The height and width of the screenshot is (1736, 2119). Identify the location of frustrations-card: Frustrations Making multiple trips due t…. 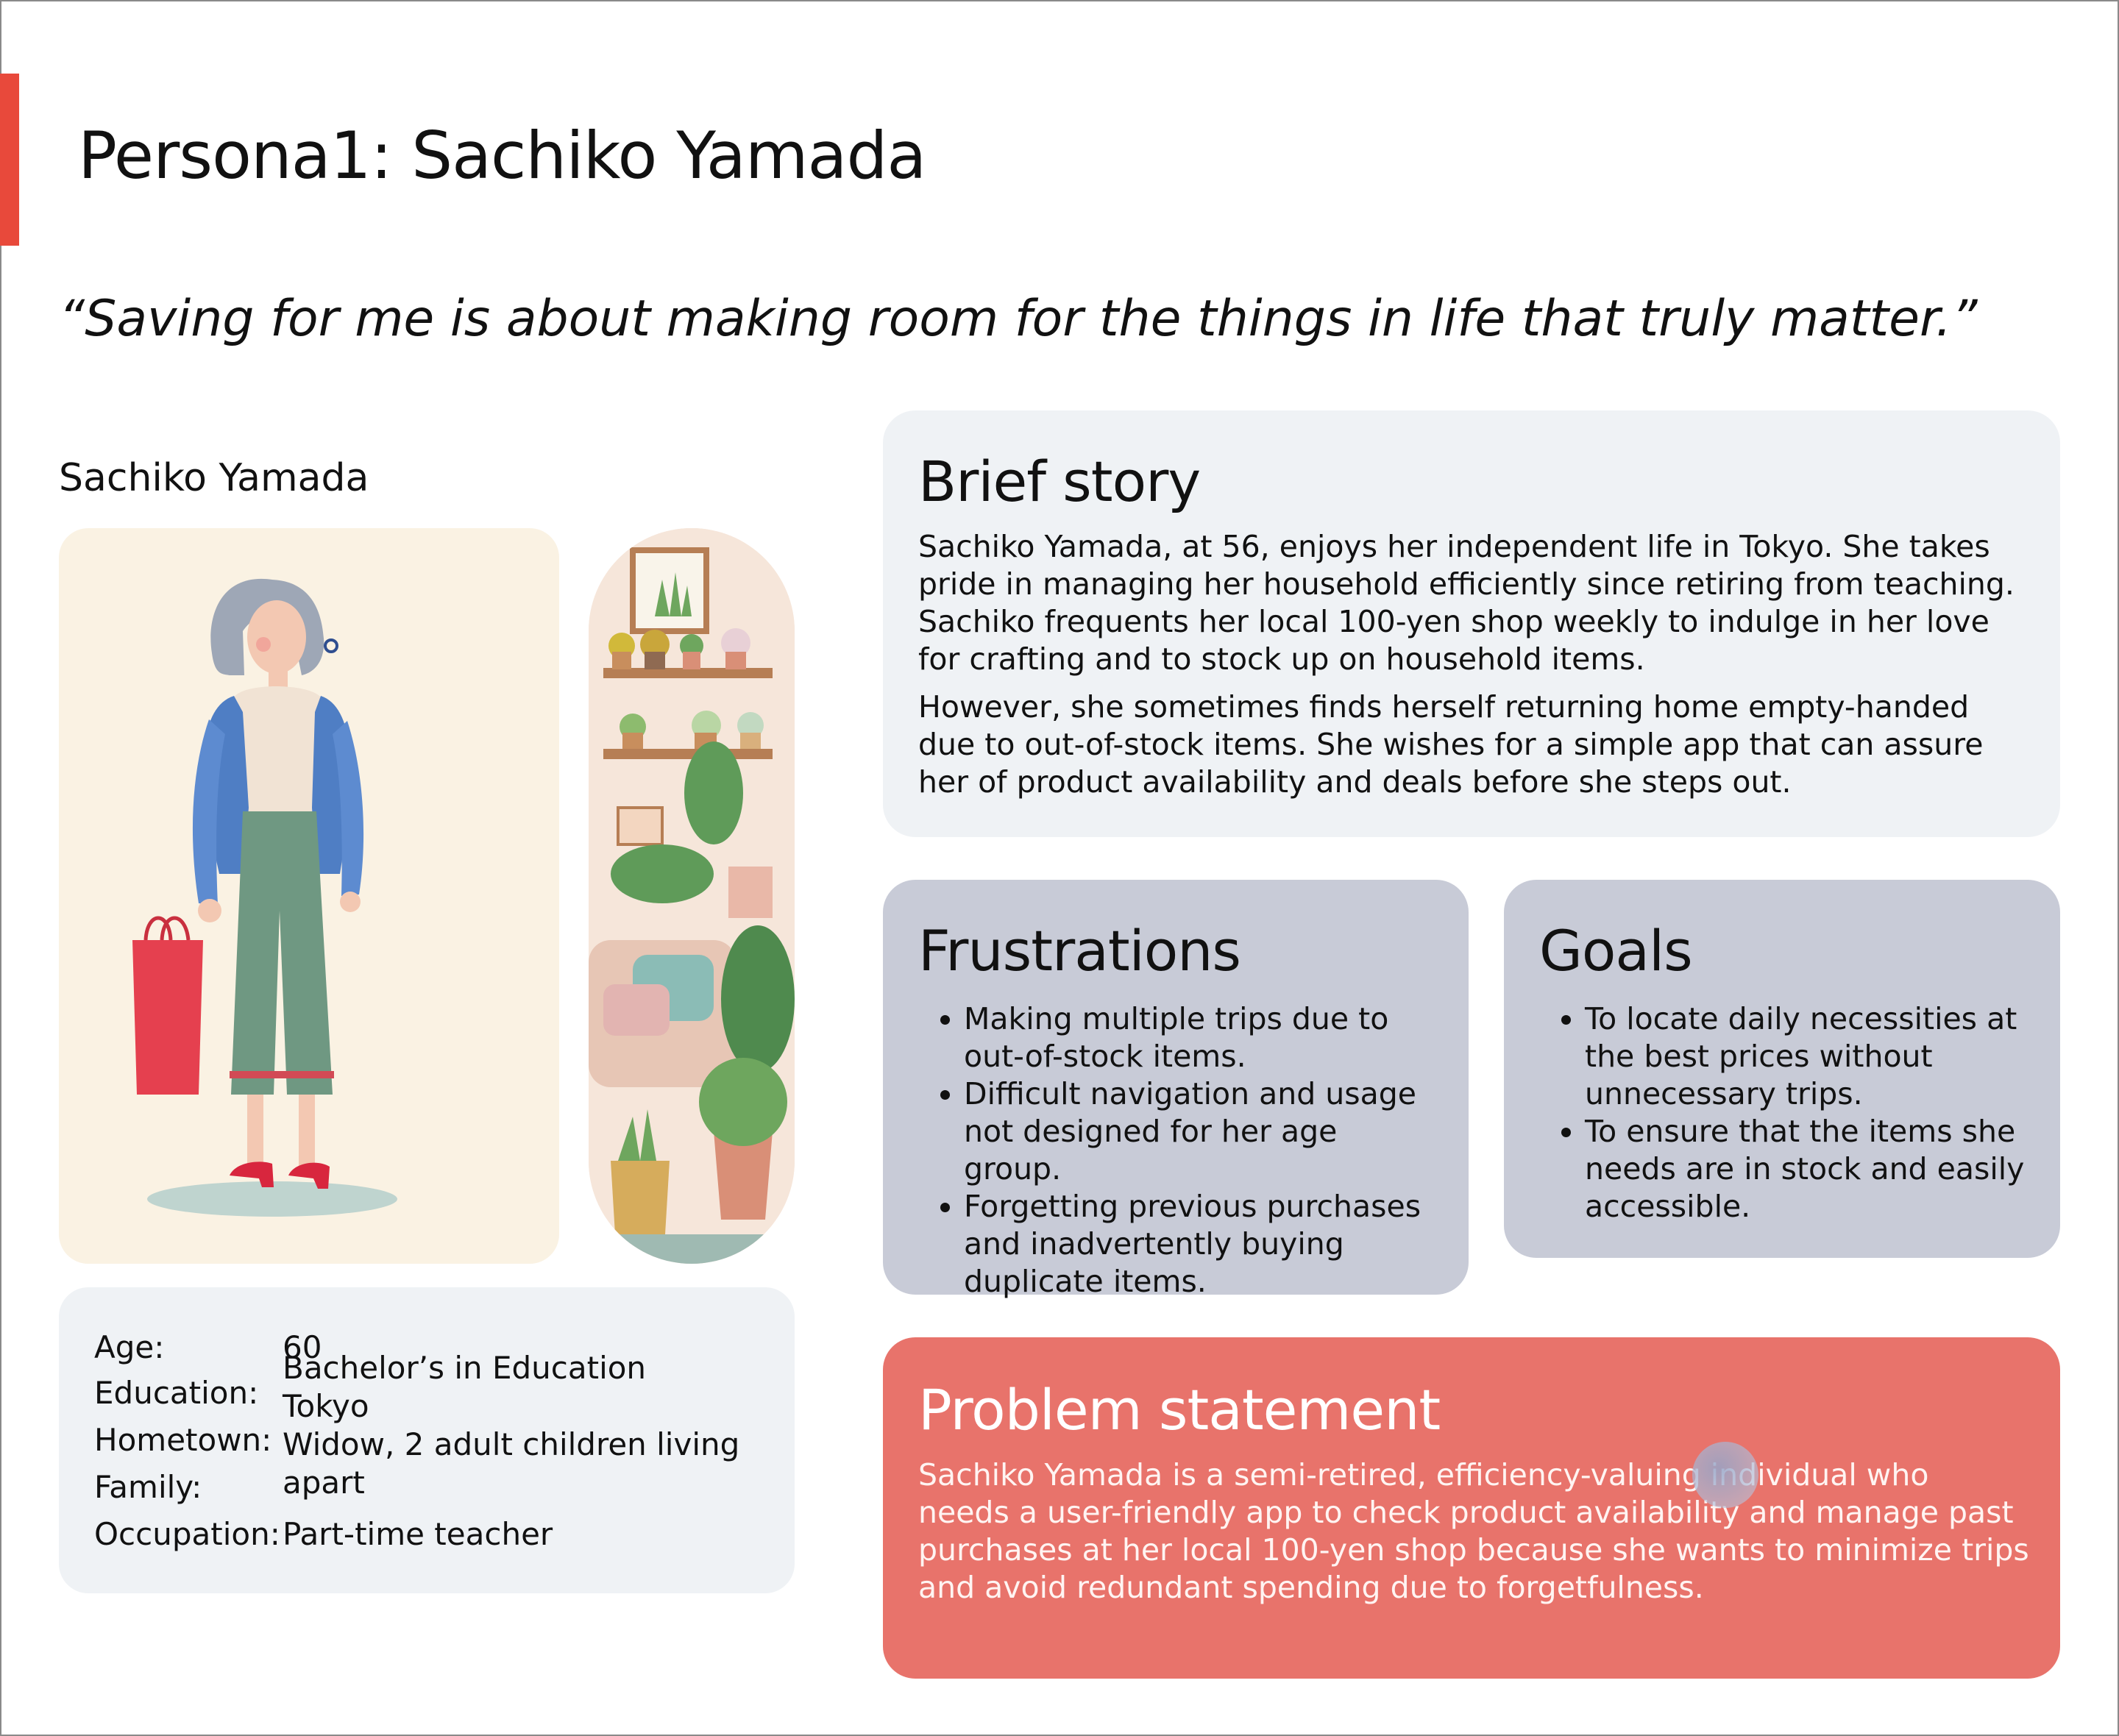
(1176, 1089).